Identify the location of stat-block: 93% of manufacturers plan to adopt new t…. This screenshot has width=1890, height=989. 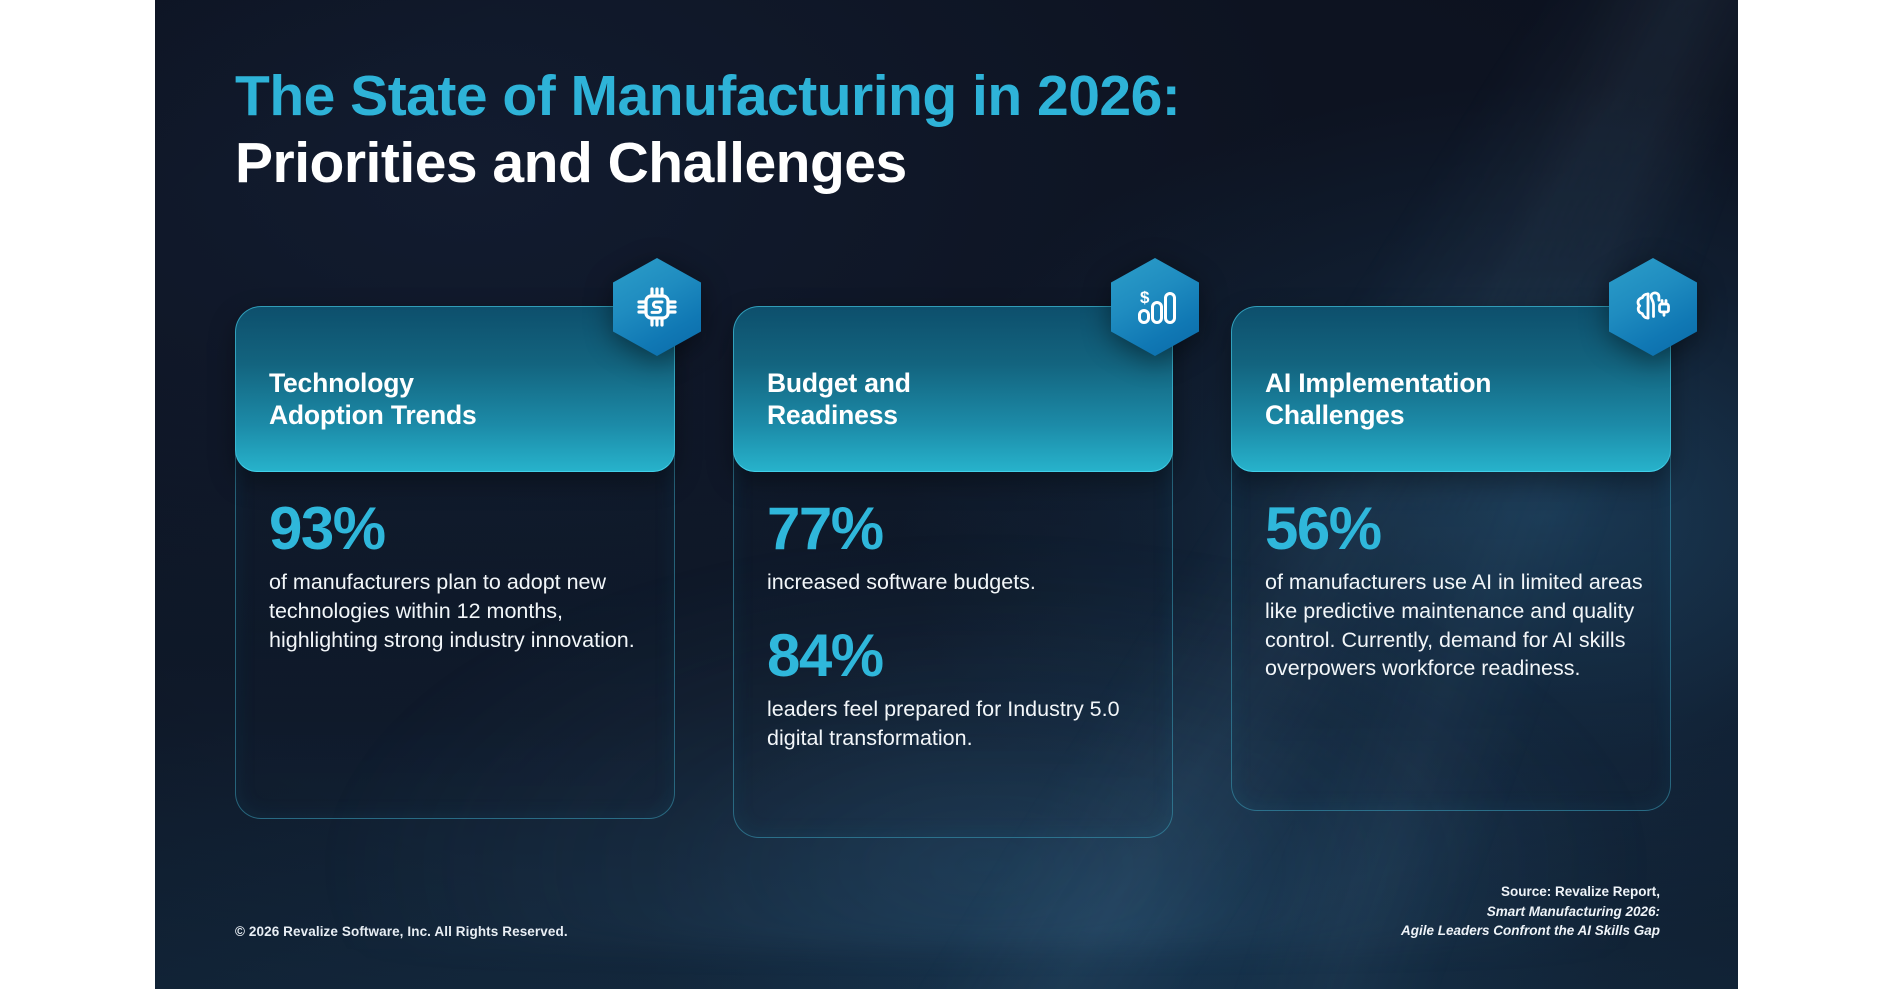
(461, 574).